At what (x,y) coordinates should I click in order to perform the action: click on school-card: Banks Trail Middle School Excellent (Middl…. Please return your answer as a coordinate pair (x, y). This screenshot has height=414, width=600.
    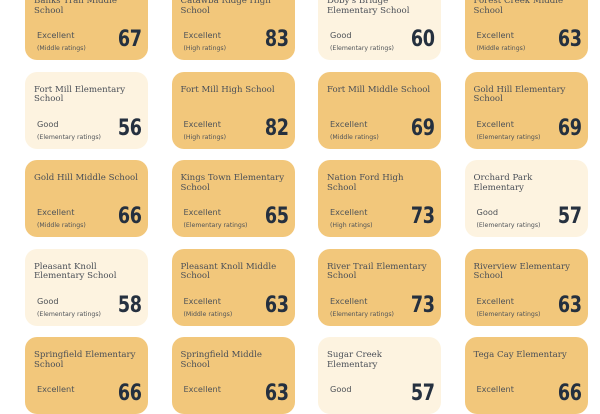
    Looking at the image, I should click on (86, 30).